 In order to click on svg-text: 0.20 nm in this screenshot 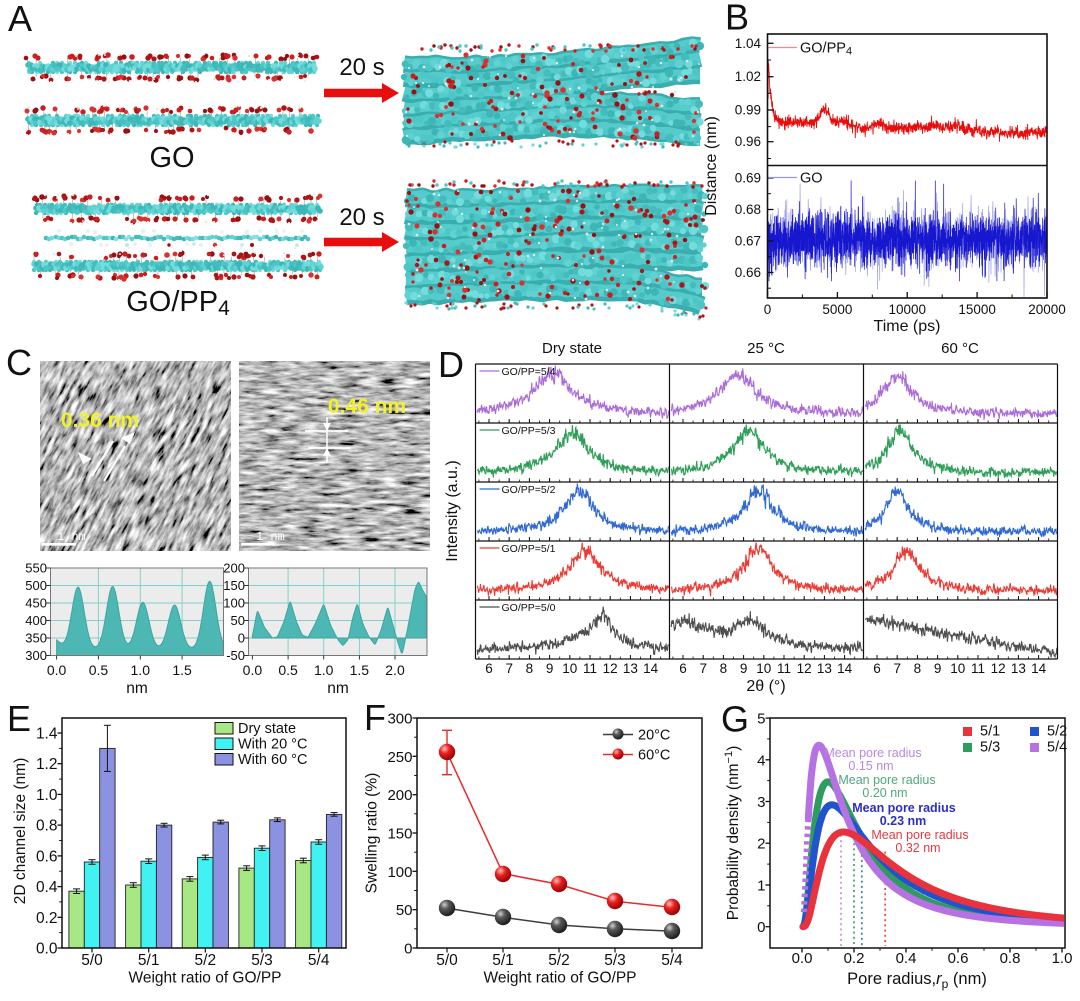, I will do `click(884, 793)`.